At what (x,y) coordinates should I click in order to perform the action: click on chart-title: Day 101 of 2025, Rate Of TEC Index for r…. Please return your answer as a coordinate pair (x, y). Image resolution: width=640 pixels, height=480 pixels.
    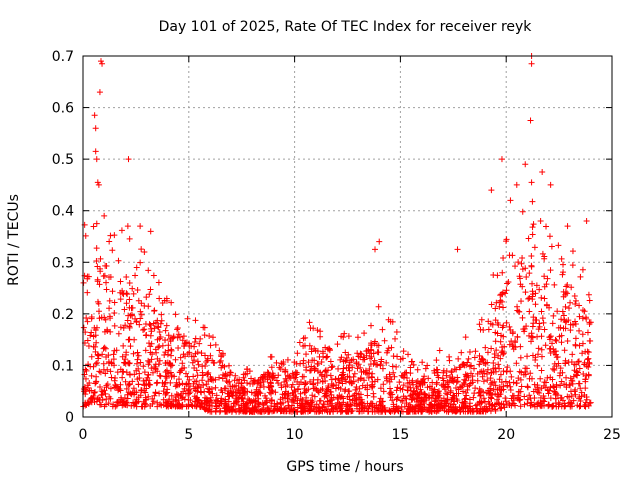
    Looking at the image, I should click on (346, 27).